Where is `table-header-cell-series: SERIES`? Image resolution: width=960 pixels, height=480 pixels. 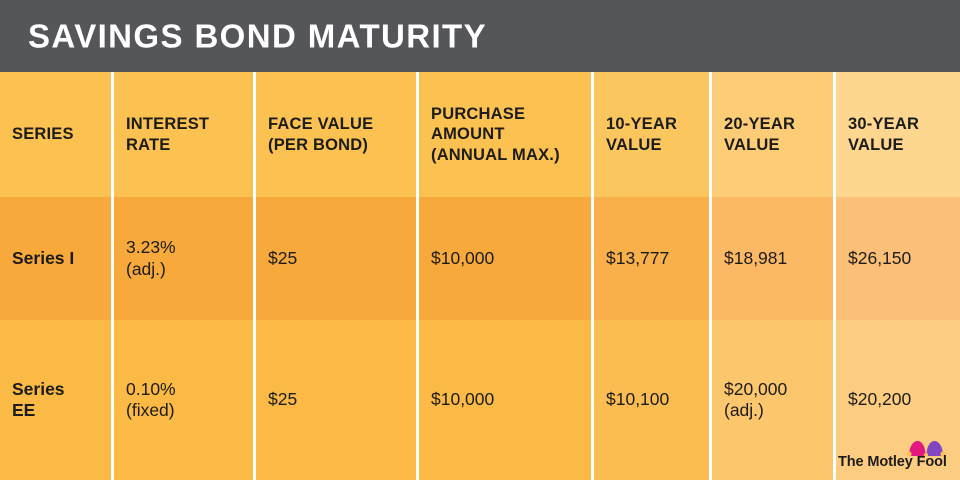
table-header-cell-series: SERIES is located at coordinates (57, 134).